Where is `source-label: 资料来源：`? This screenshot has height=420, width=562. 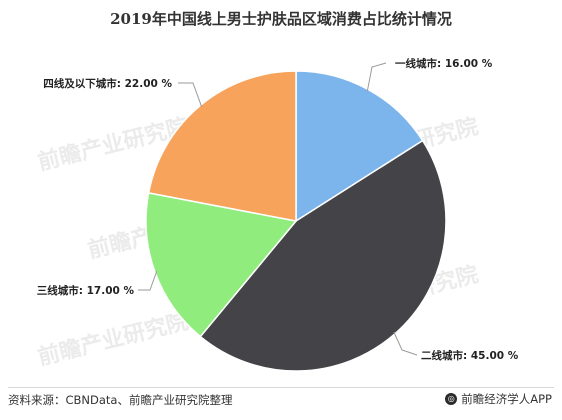 source-label: 资料来源： is located at coordinates (37, 400).